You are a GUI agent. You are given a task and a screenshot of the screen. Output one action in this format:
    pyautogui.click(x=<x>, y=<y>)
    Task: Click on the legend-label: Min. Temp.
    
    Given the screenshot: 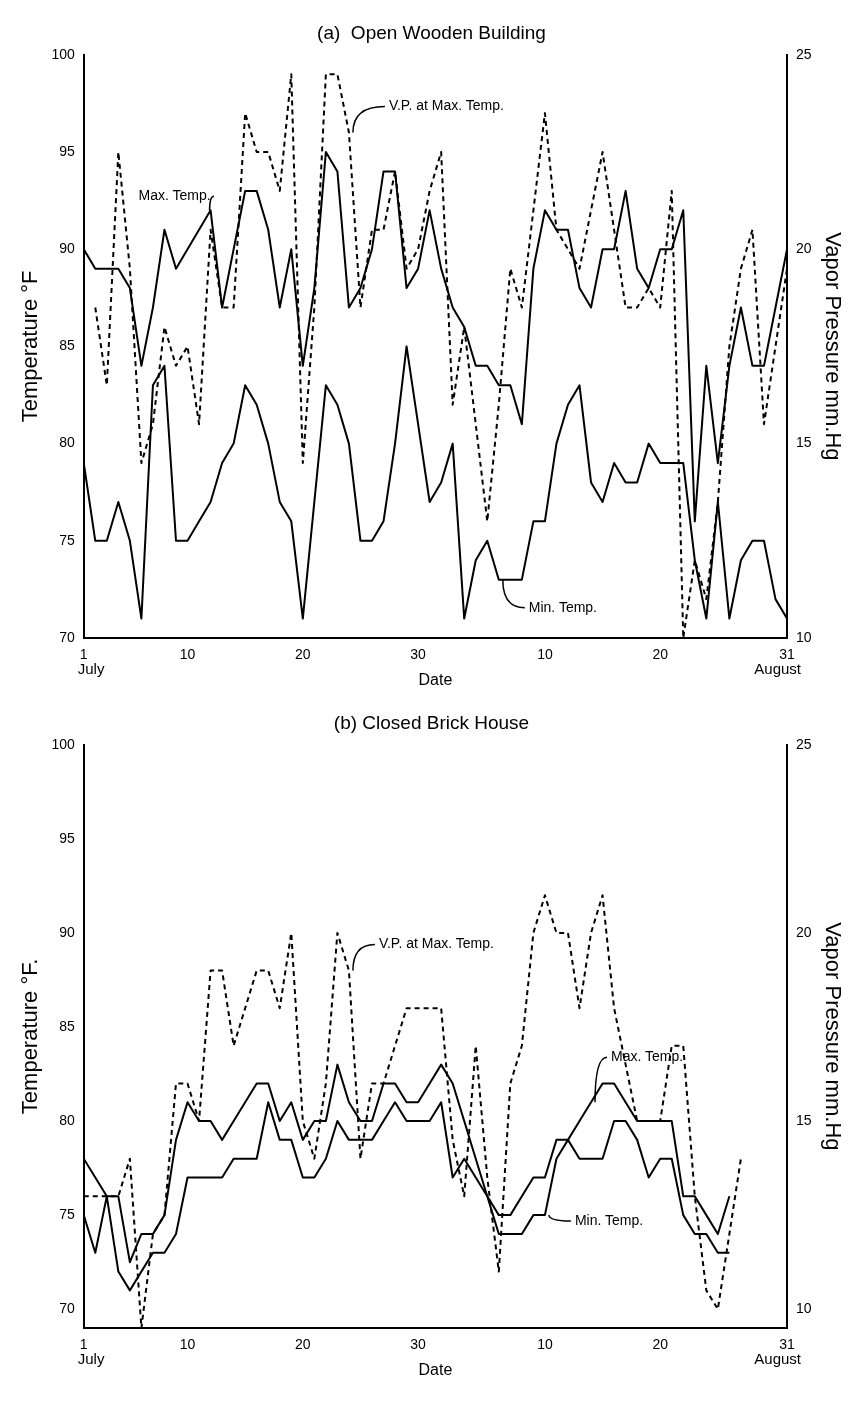 What is the action you would take?
    pyautogui.click(x=609, y=1219)
    